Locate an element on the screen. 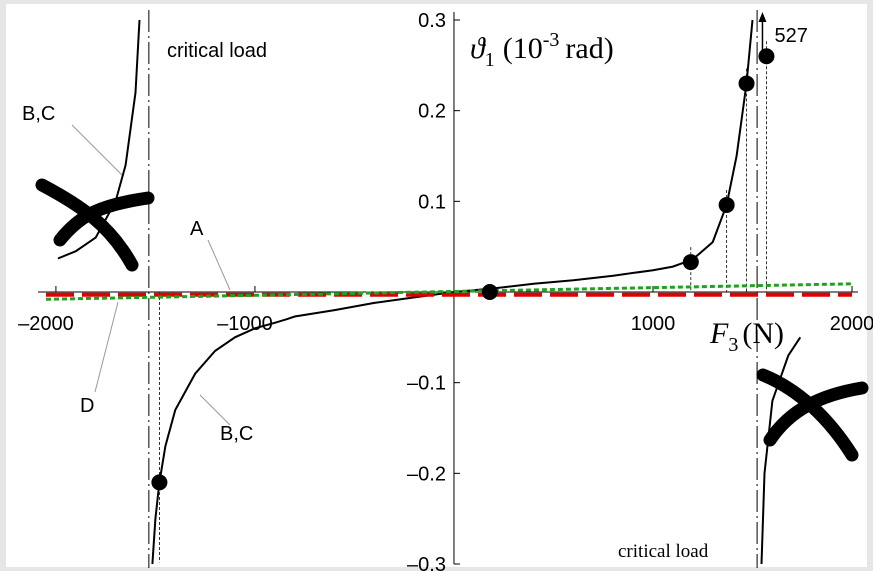  y-tick-label: –0.1 is located at coordinates (426, 384).